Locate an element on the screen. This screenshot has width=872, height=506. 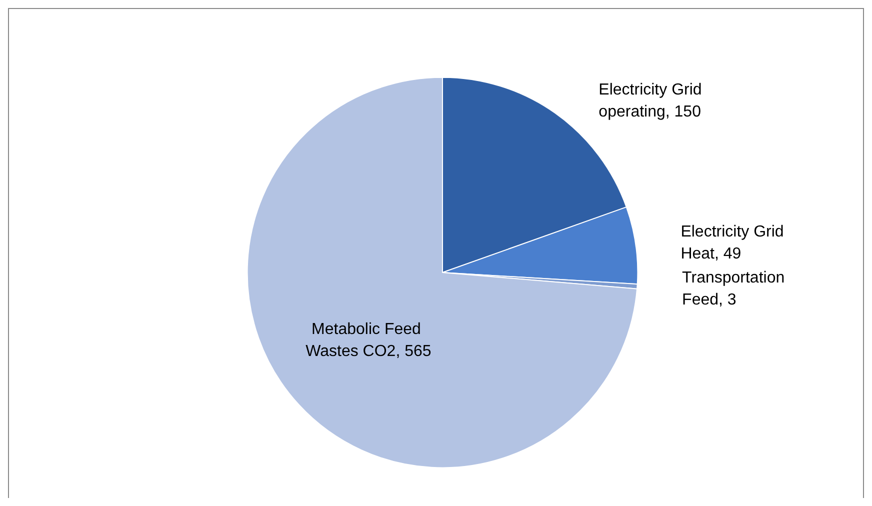
slice-label: Transportation Feed, 3 is located at coordinates (736, 288).